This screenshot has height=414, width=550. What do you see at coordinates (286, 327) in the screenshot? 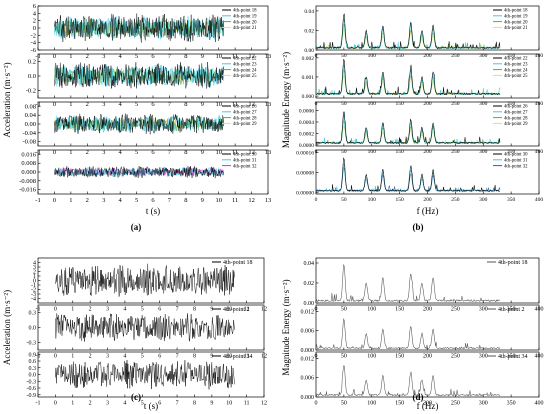
I see `y-axis-label: Magnitude Energy (m·s⁻²)` at bounding box center [286, 327].